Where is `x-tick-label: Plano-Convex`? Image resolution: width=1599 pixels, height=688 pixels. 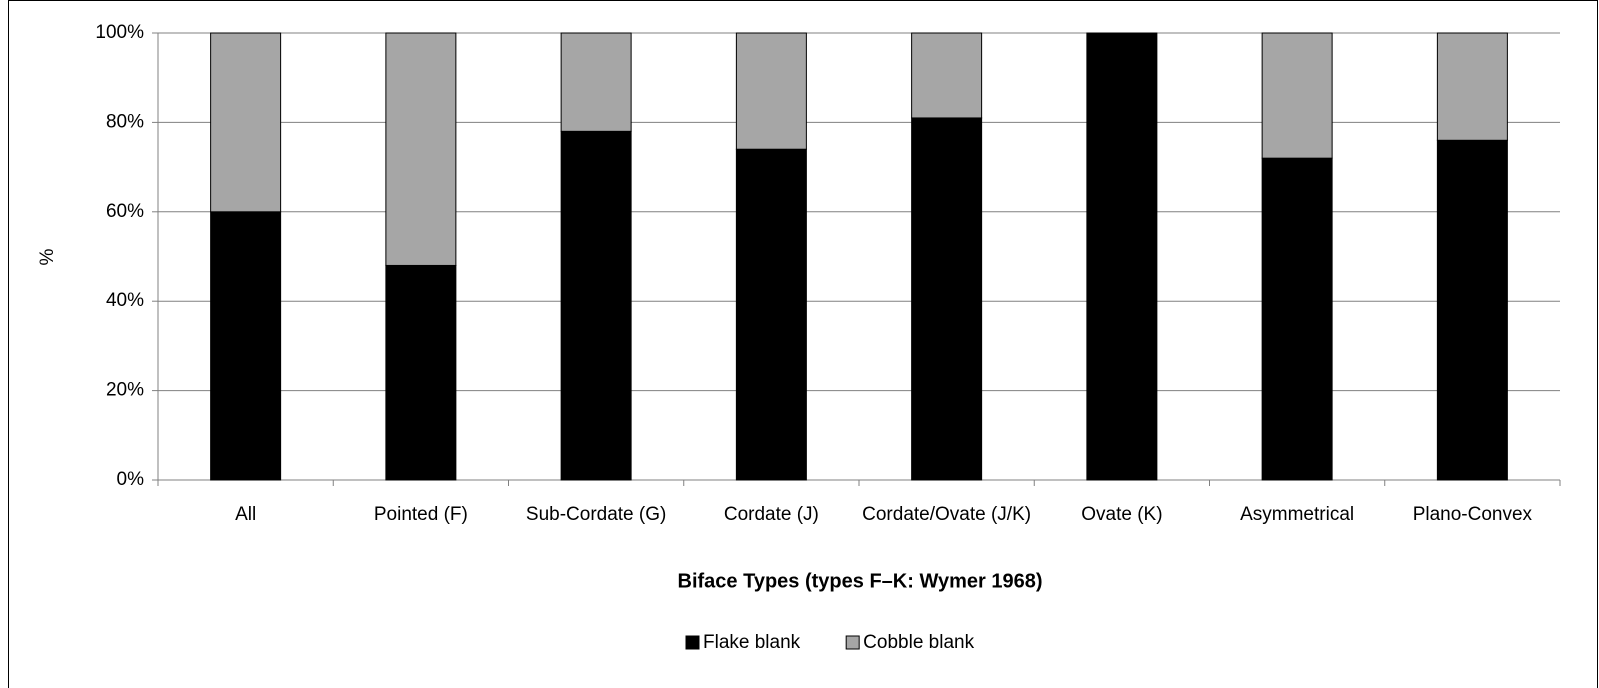 x-tick-label: Plano-Convex is located at coordinates (1472, 514).